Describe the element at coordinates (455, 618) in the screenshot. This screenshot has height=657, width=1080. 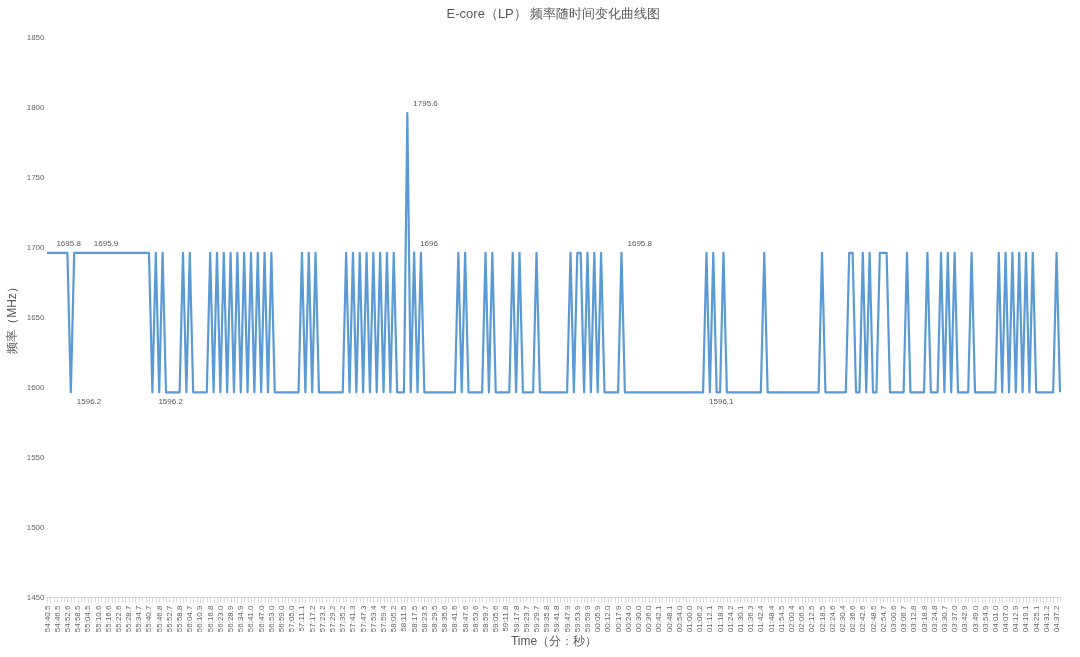
I see `x-tick-label: 58:41.6` at that location.